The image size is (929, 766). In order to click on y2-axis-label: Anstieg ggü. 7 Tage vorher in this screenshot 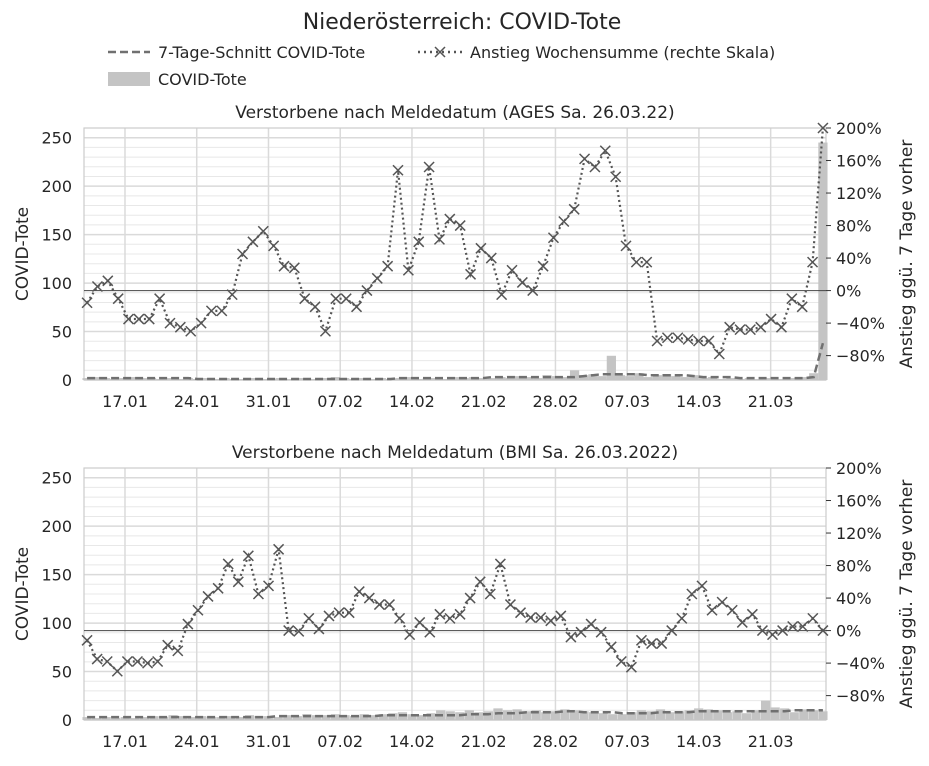, I will do `click(907, 594)`.